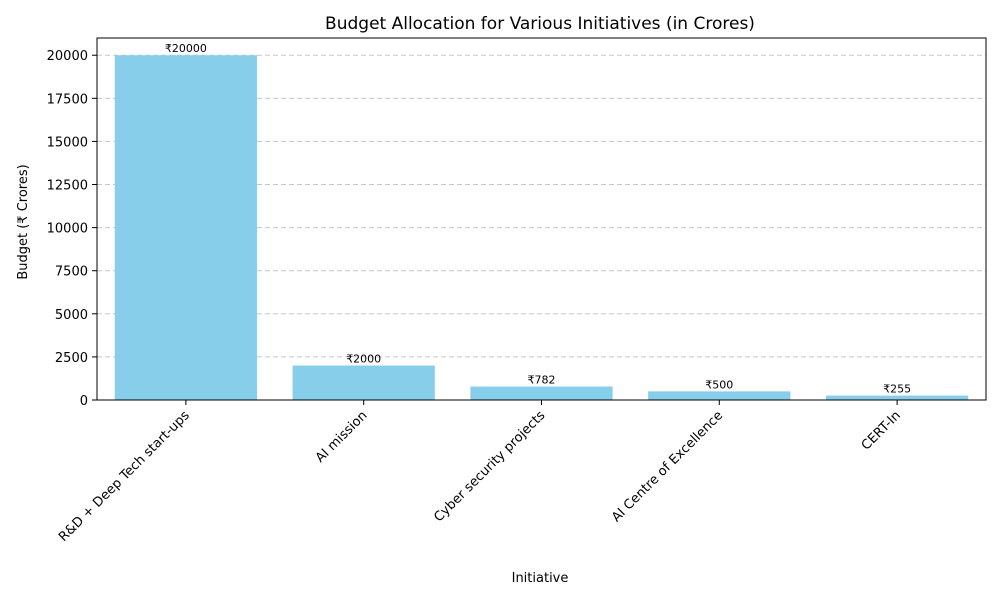  What do you see at coordinates (67, 142) in the screenshot?
I see `y-tick-label: 15000` at bounding box center [67, 142].